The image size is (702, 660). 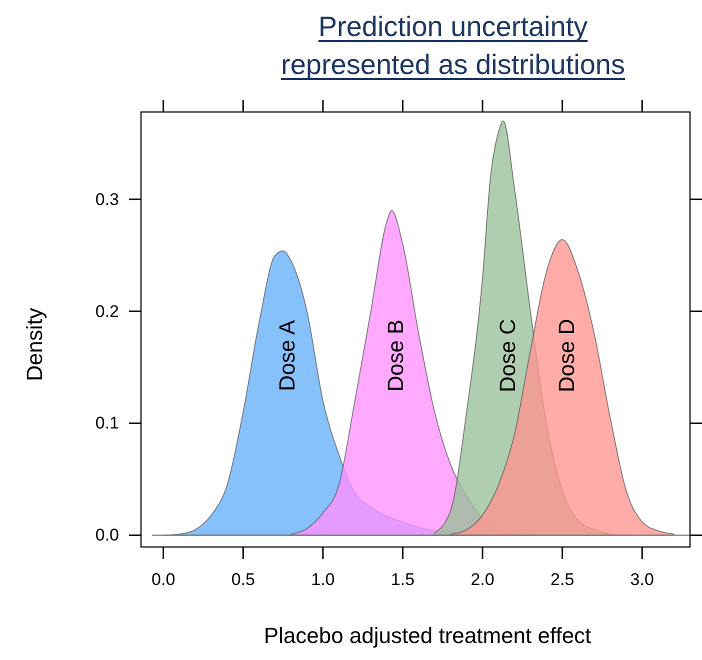 What do you see at coordinates (395, 356) in the screenshot?
I see `series-label: Dose B` at bounding box center [395, 356].